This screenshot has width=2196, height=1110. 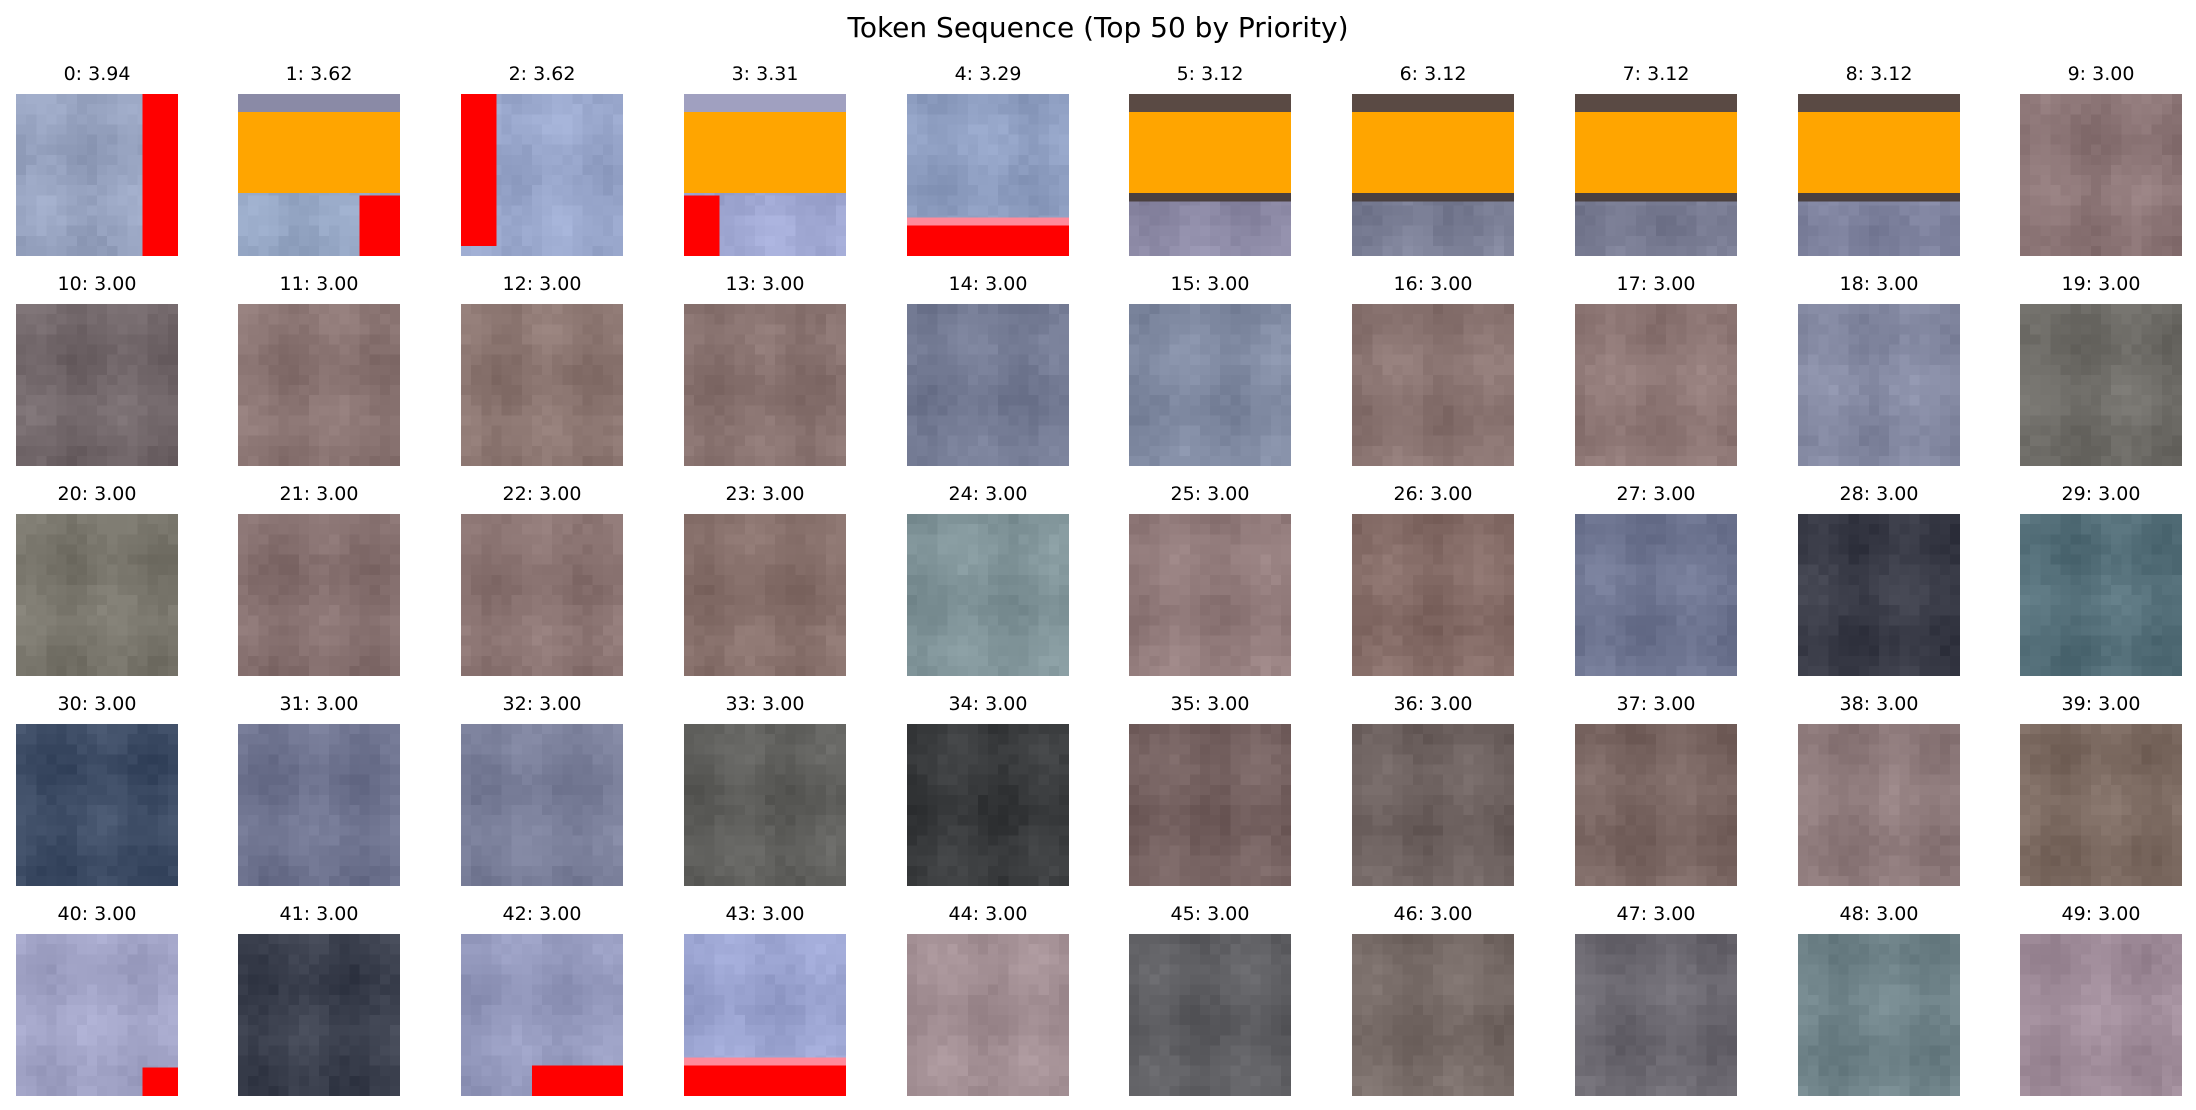 What do you see at coordinates (542, 74) in the screenshot?
I see `token-label: 2: 3.62` at bounding box center [542, 74].